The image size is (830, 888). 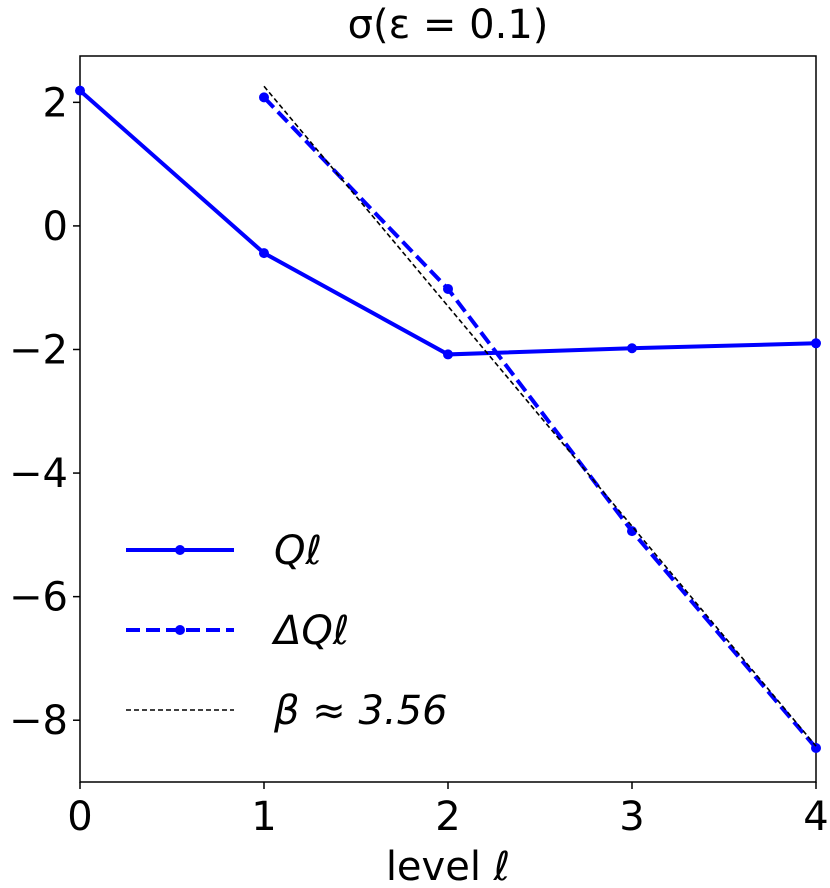 What do you see at coordinates (360, 711) in the screenshot?
I see `legend-label: β ≈ 3.56` at bounding box center [360, 711].